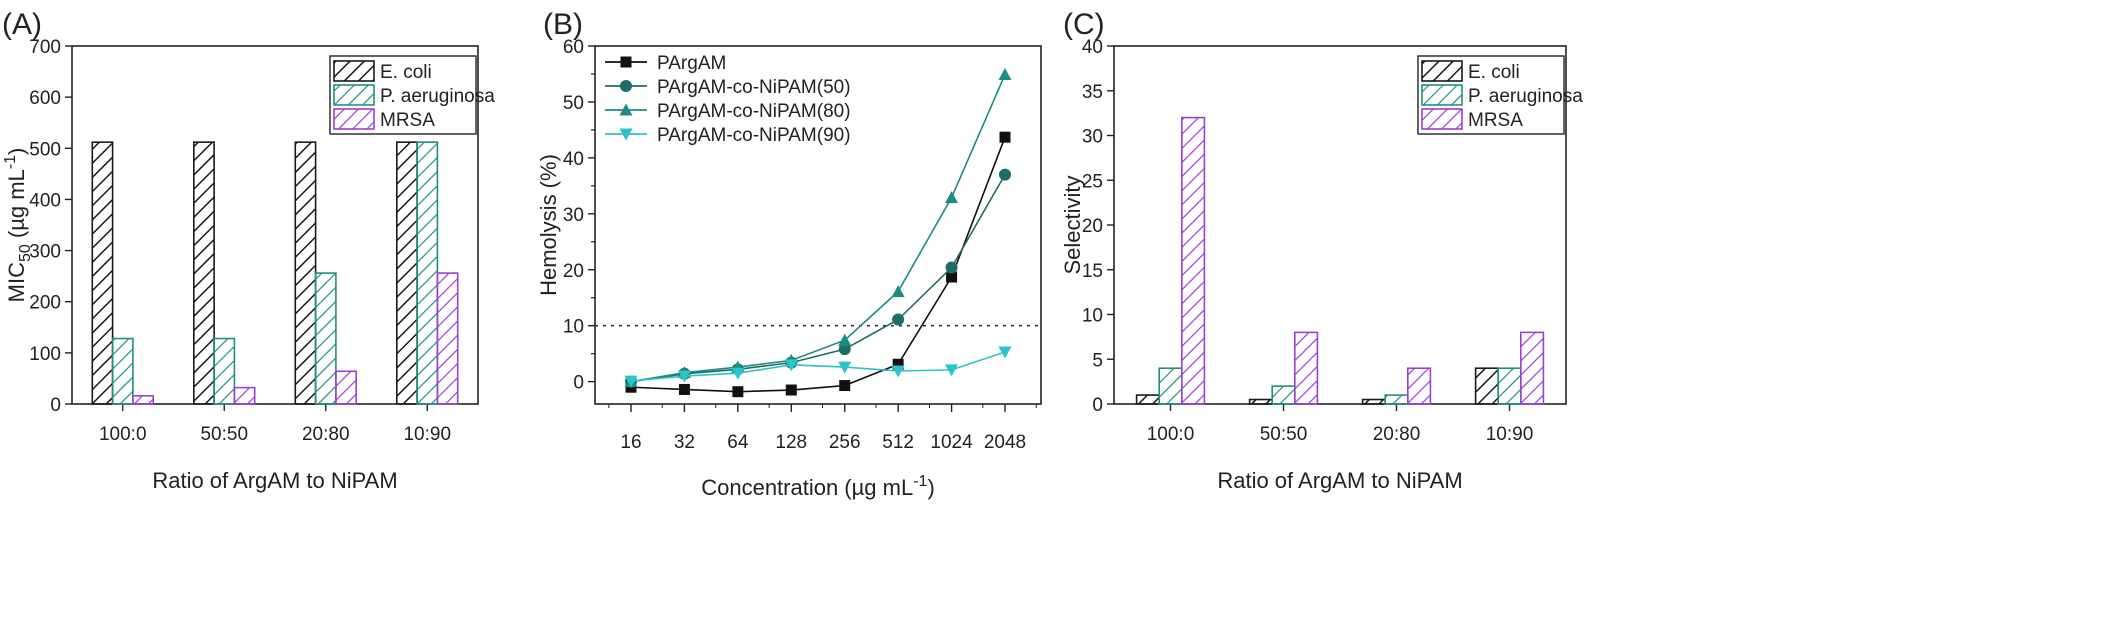 Image resolution: width=2128 pixels, height=643 pixels. What do you see at coordinates (630, 442) in the screenshot?
I see `panel-b-x-tick-label: 16` at bounding box center [630, 442].